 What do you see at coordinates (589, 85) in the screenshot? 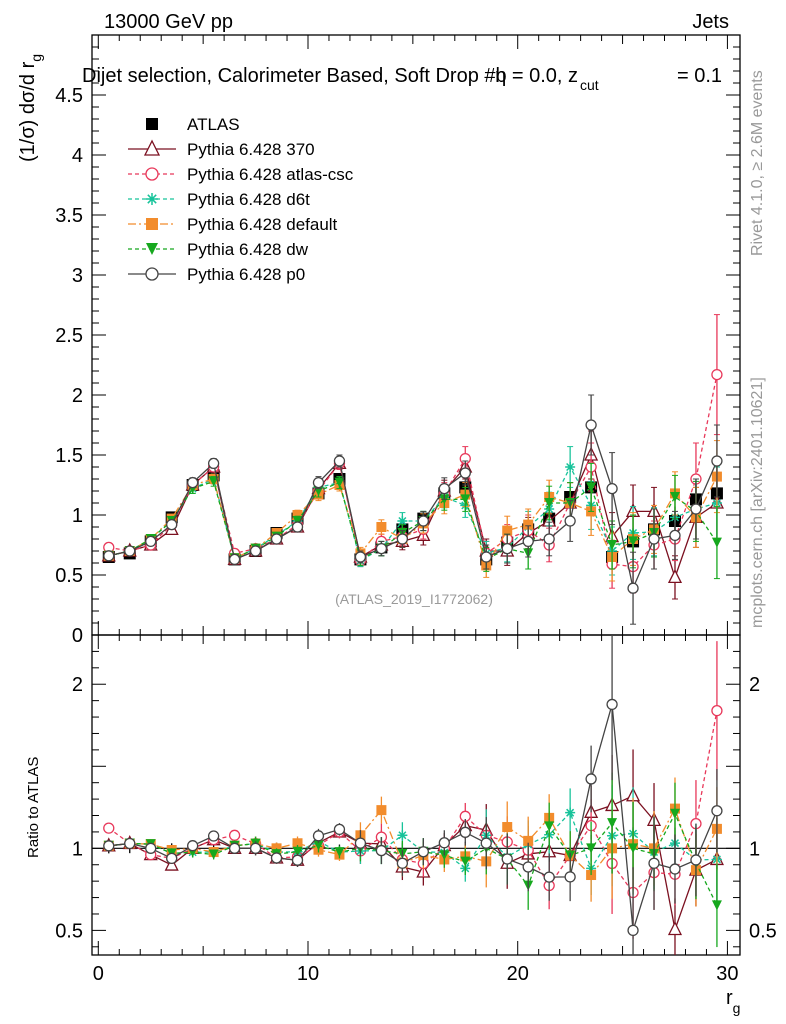
I see `param-sub: cut` at bounding box center [589, 85].